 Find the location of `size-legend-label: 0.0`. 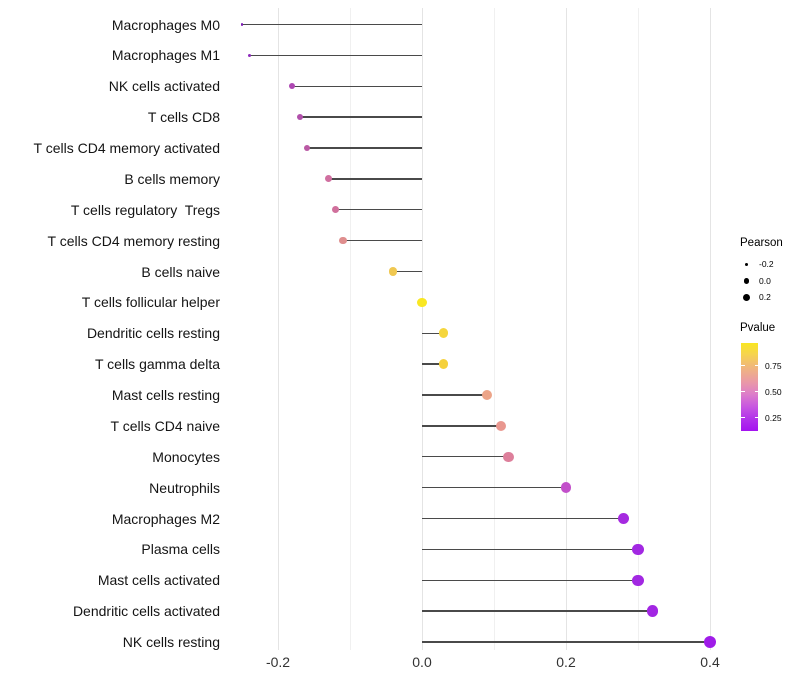

size-legend-label: 0.0 is located at coordinates (765, 280).